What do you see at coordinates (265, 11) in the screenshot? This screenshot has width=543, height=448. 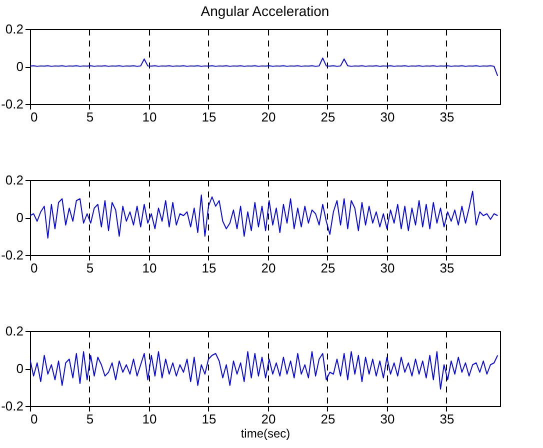 I see `chart-title: Angular Acceleration` at bounding box center [265, 11].